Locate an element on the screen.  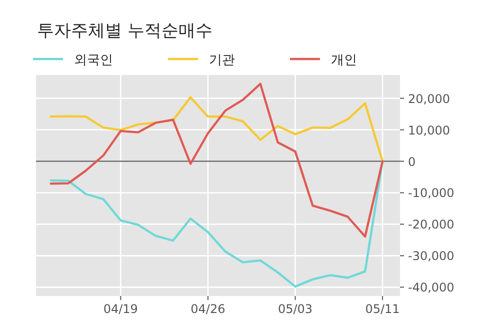
y-tick-label: -40,000 is located at coordinates (431, 287).